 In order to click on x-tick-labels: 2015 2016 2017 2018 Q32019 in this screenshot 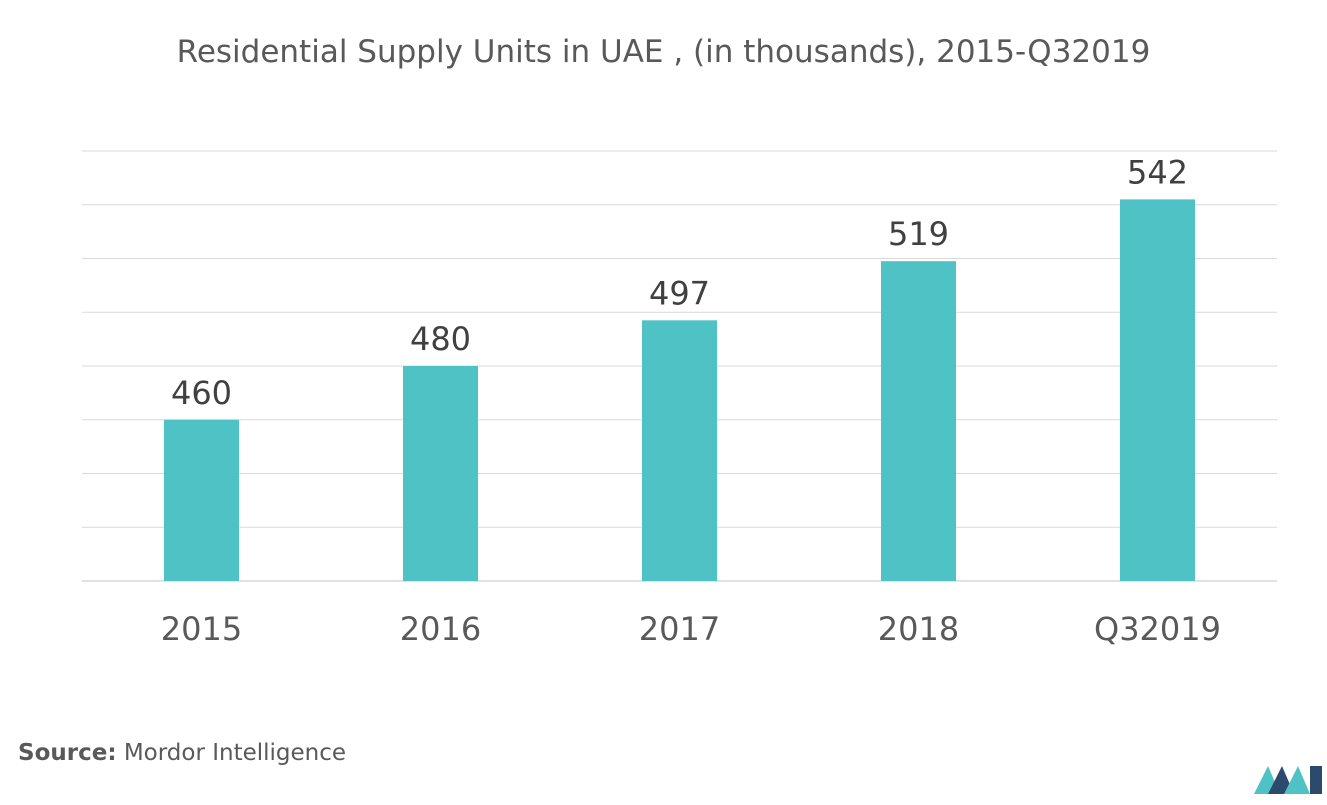, I will do `click(691, 629)`.